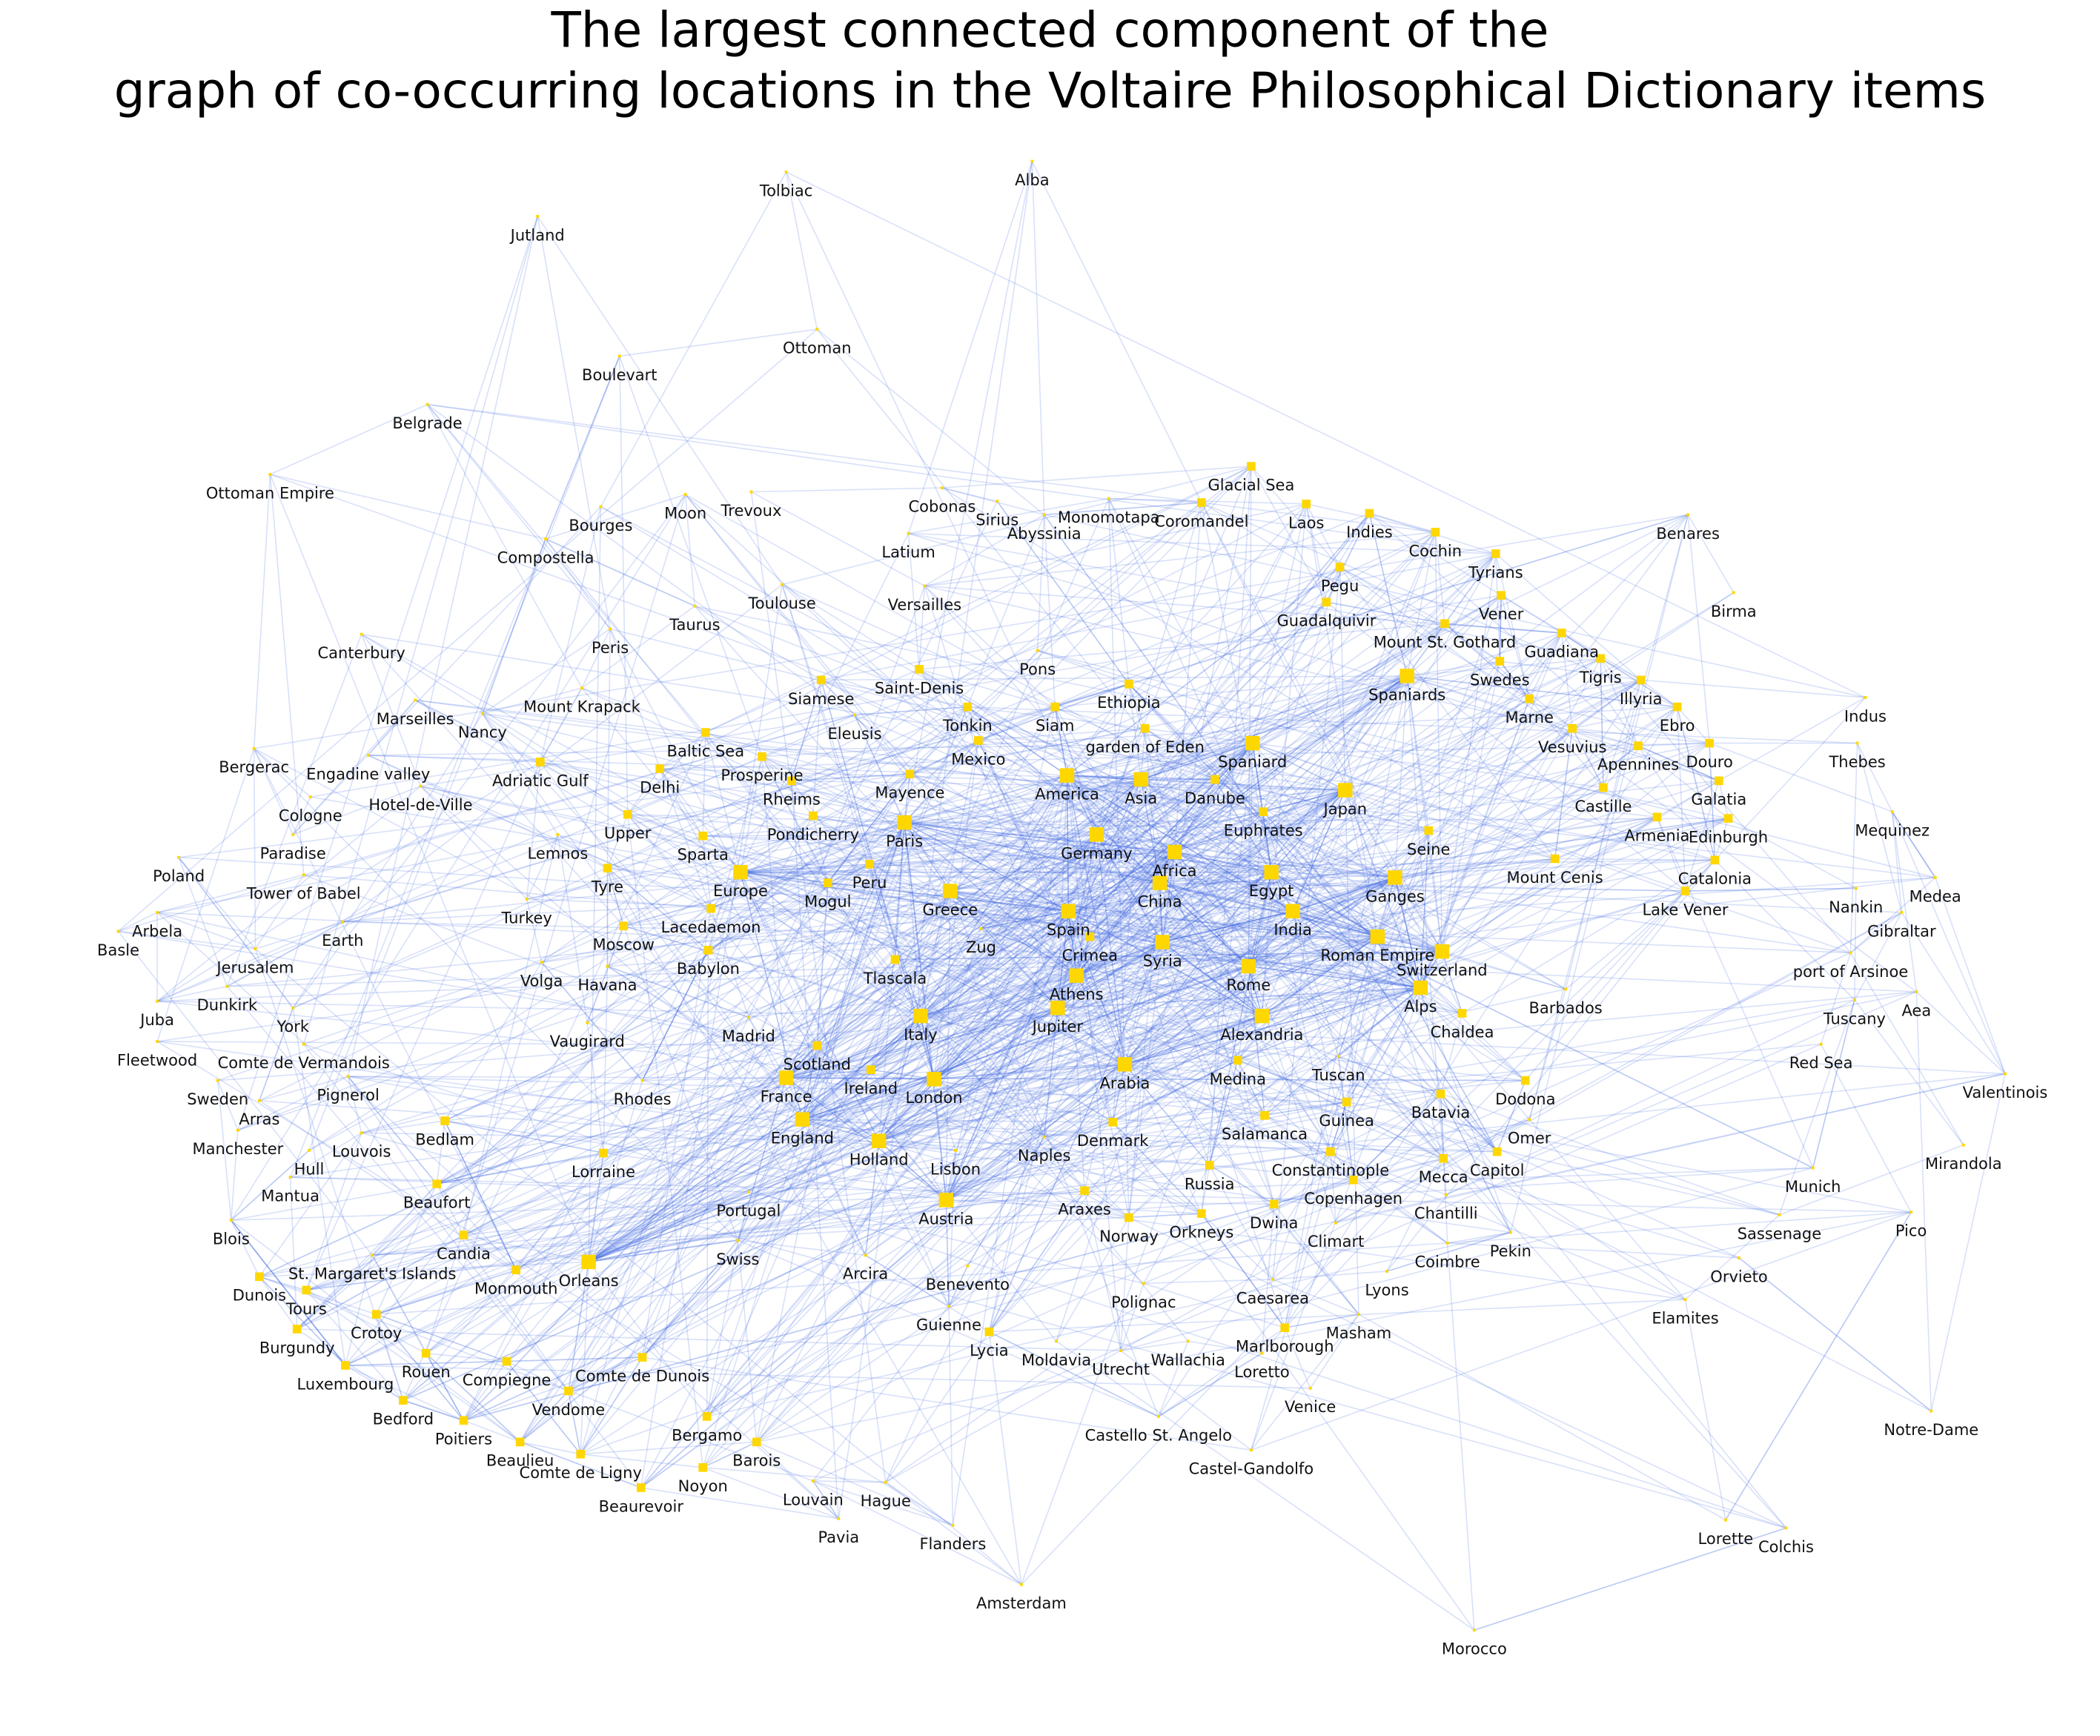 Image resolution: width=2100 pixels, height=1736 pixels. What do you see at coordinates (886, 1501) in the screenshot?
I see `node-label: Hague` at bounding box center [886, 1501].